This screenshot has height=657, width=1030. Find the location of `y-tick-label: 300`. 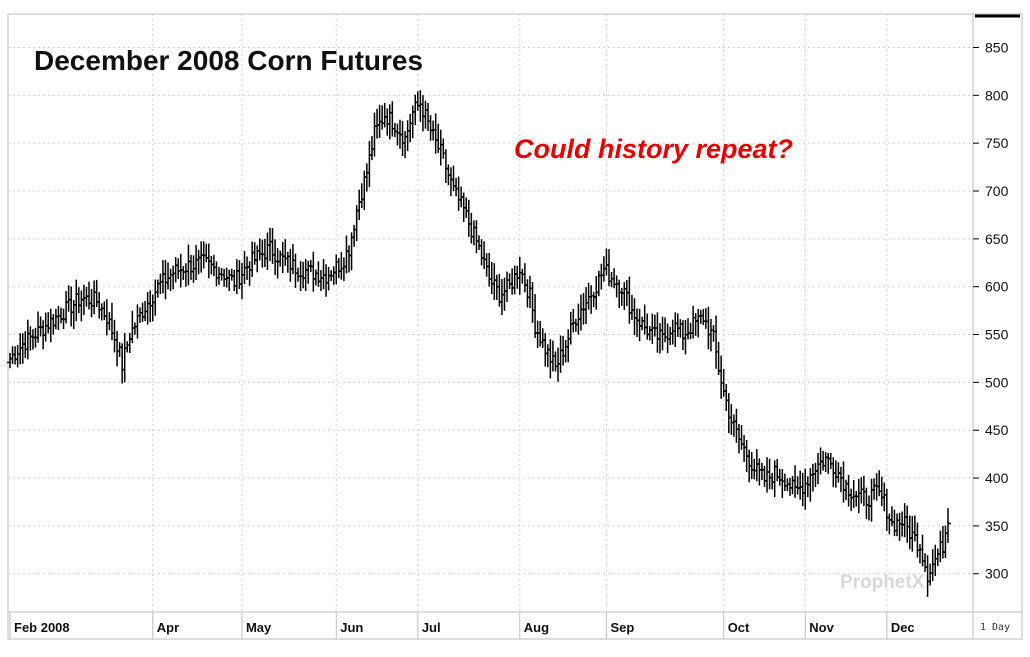

y-tick-label: 300 is located at coordinates (997, 574).